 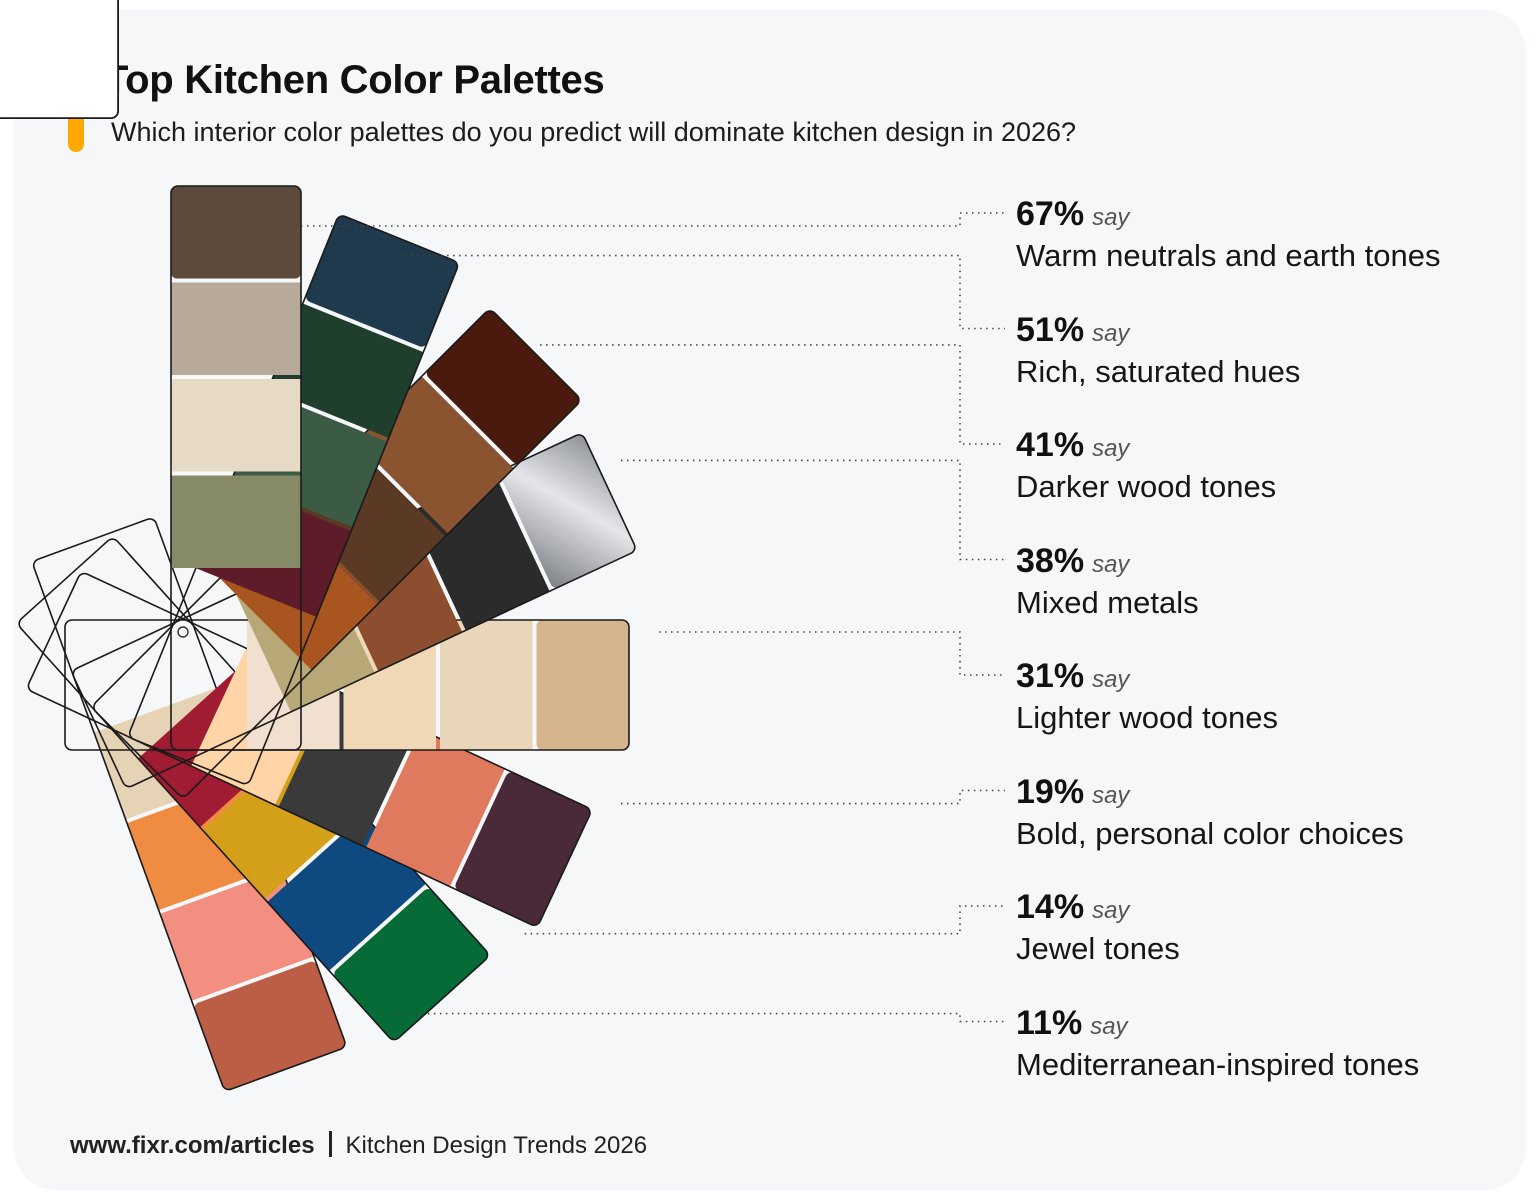 What do you see at coordinates (812, 510) in the screenshot?
I see `leader-line-mixed-metals` at bounding box center [812, 510].